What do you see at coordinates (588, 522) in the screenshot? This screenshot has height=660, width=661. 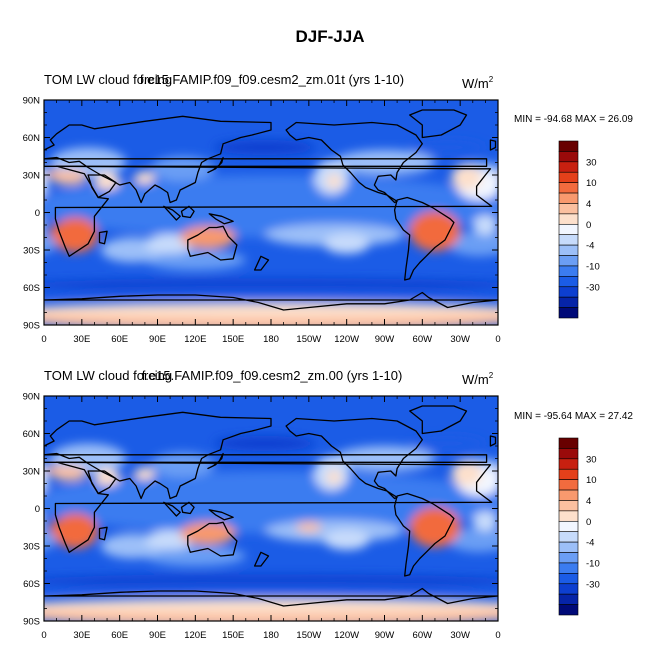 I see `colorbar-label: 0` at bounding box center [588, 522].